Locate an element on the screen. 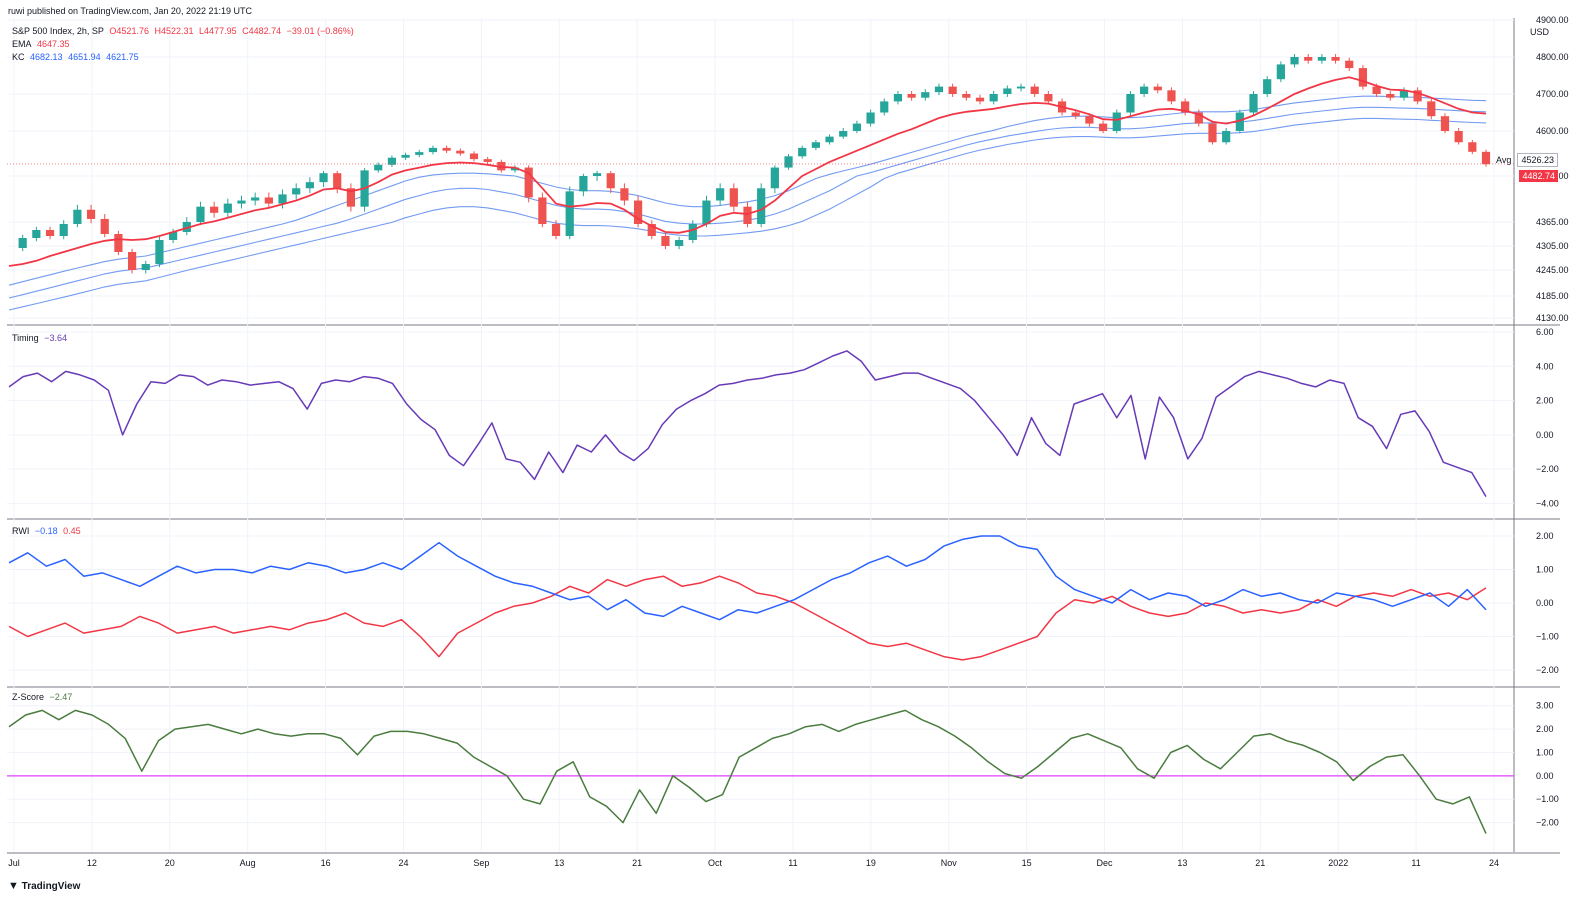 The width and height of the screenshot is (1572, 900). rwi-legend: RWI −0.18 0.45 is located at coordinates (48, 531).